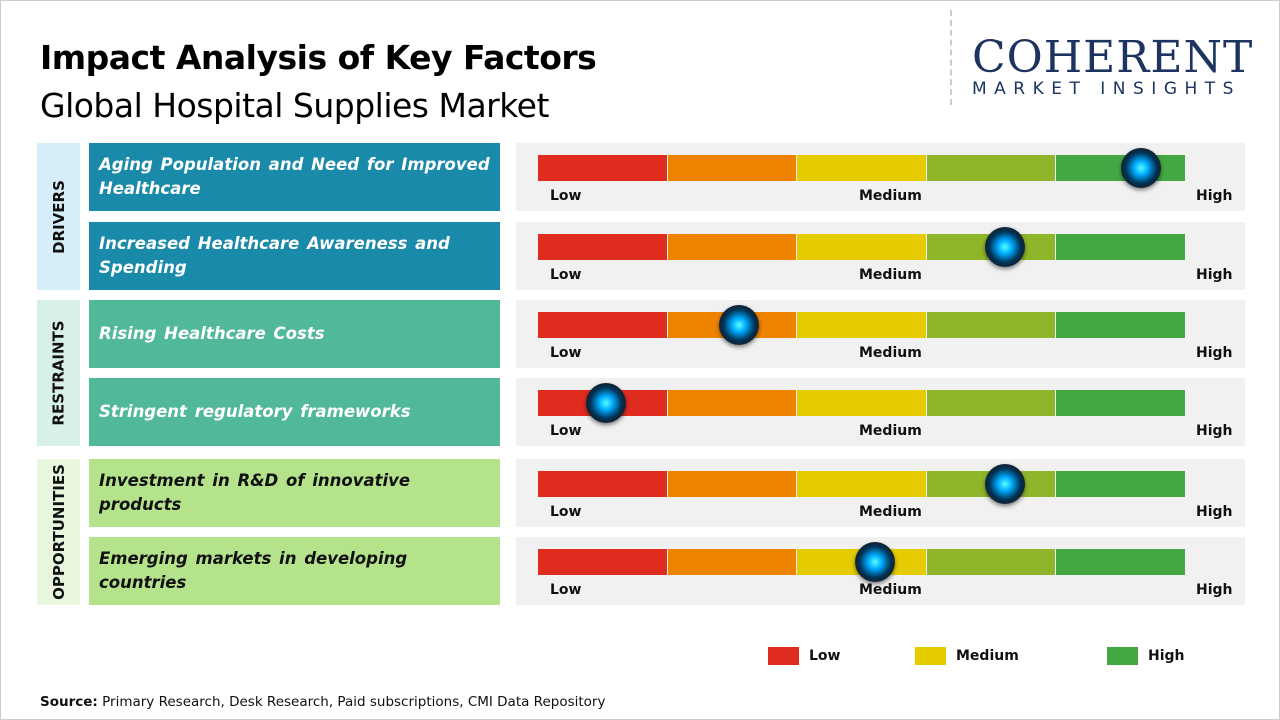  I want to click on logo-tagline: MARKET INSIGHTS, so click(1106, 89).